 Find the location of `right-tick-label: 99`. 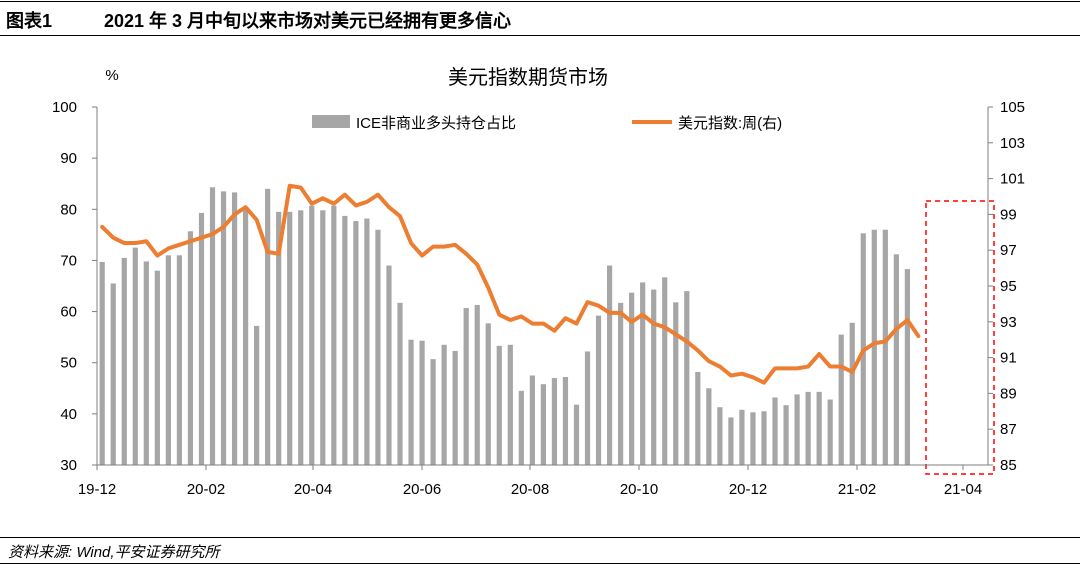

right-tick-label: 99 is located at coordinates (1008, 214).